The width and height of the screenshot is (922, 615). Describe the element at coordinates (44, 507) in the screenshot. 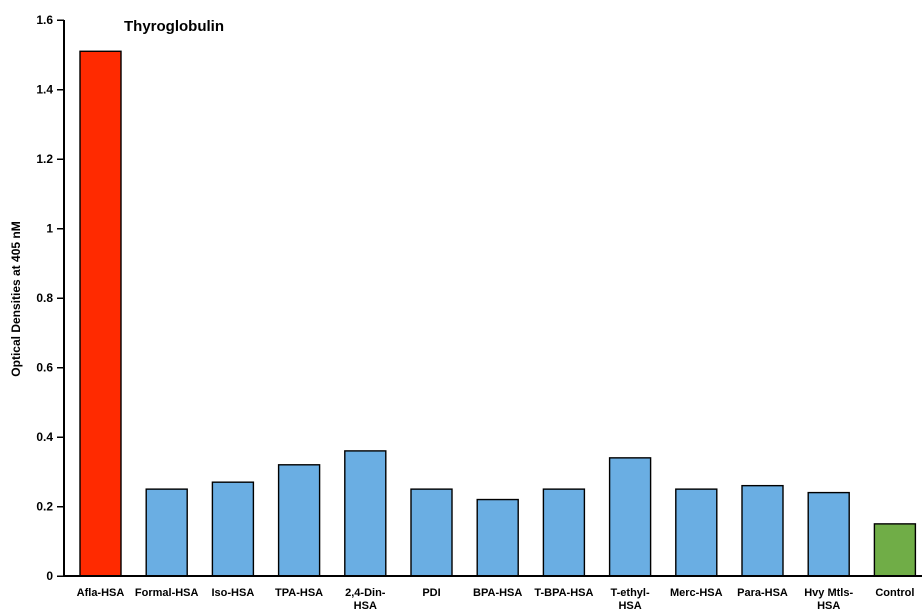

I see `y-tick-label: 0.2` at that location.